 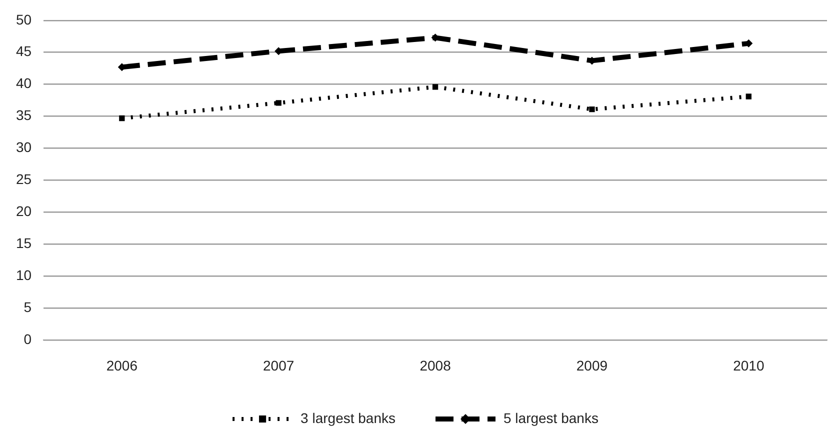 What do you see at coordinates (436, 365) in the screenshot?
I see `x-tick-label: 2008` at bounding box center [436, 365].